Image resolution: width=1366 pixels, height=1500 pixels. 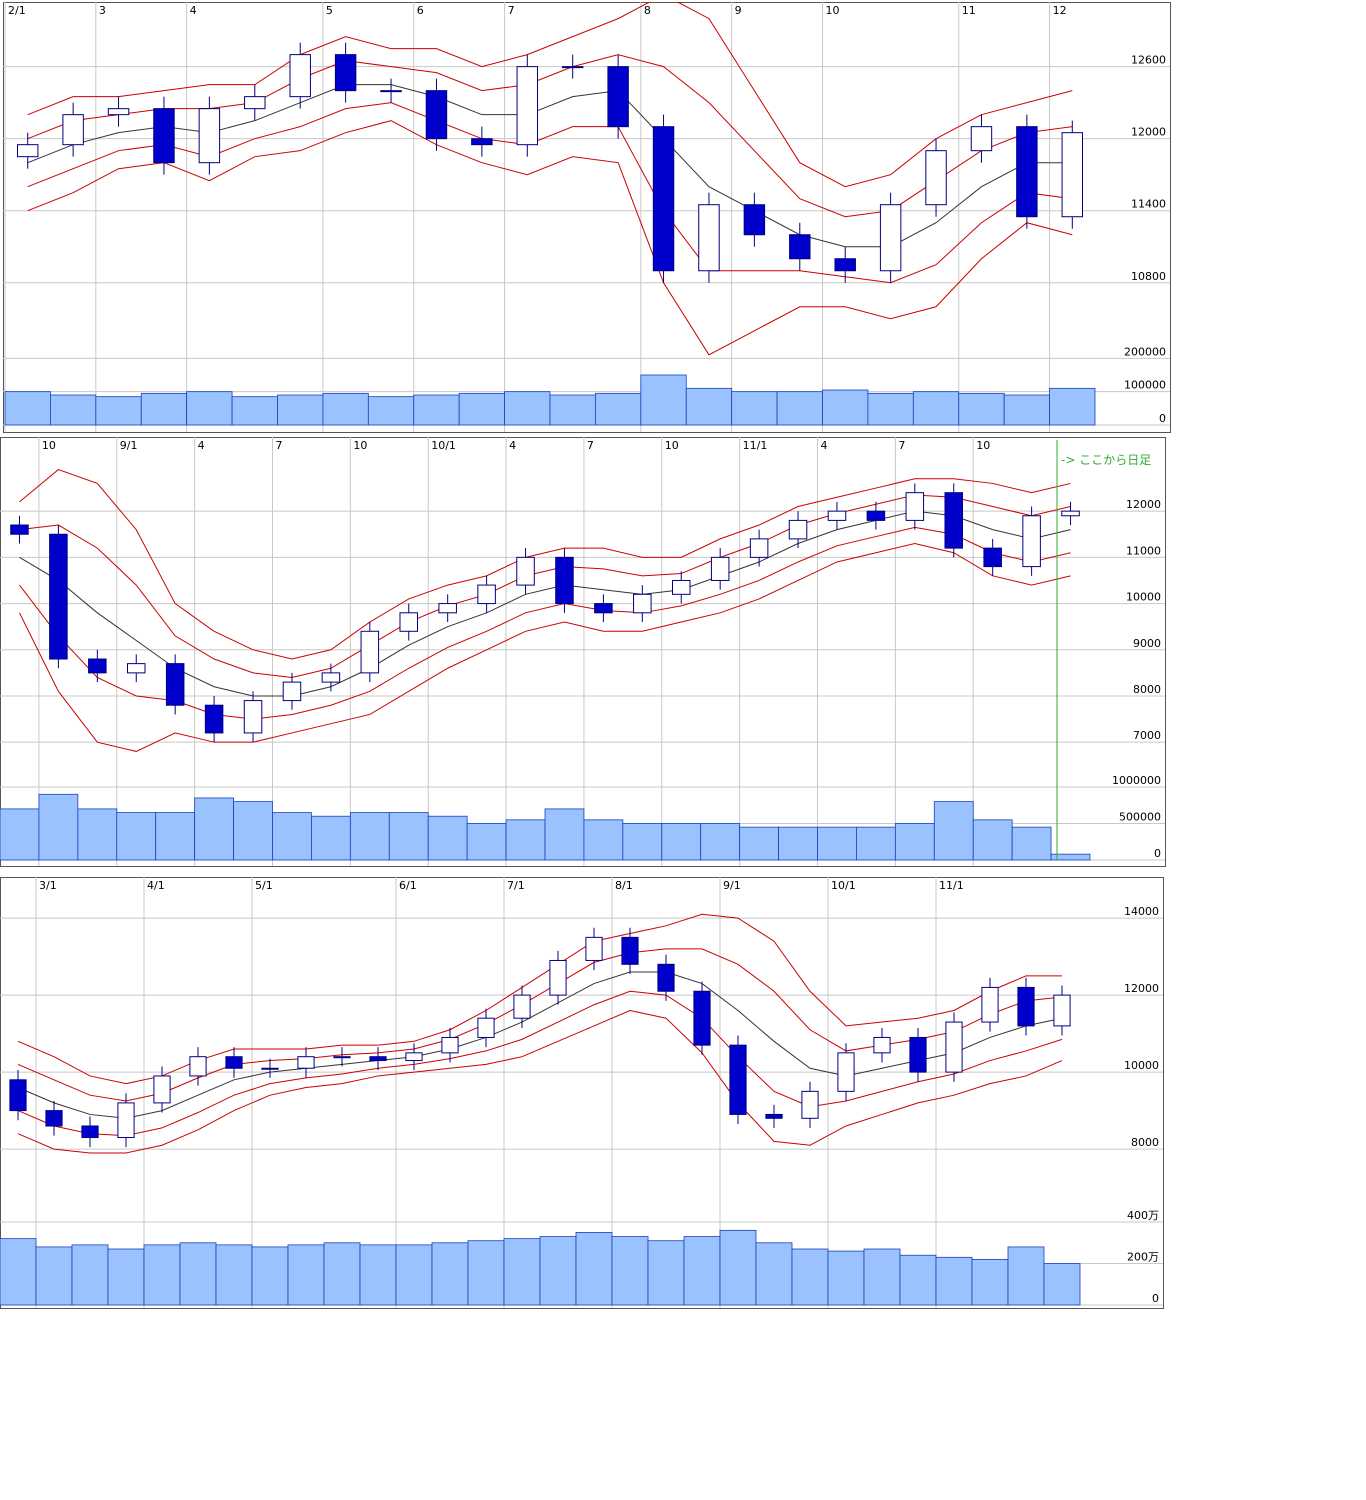 I want to click on x-tick-label: 8/1, so click(x=624, y=885).